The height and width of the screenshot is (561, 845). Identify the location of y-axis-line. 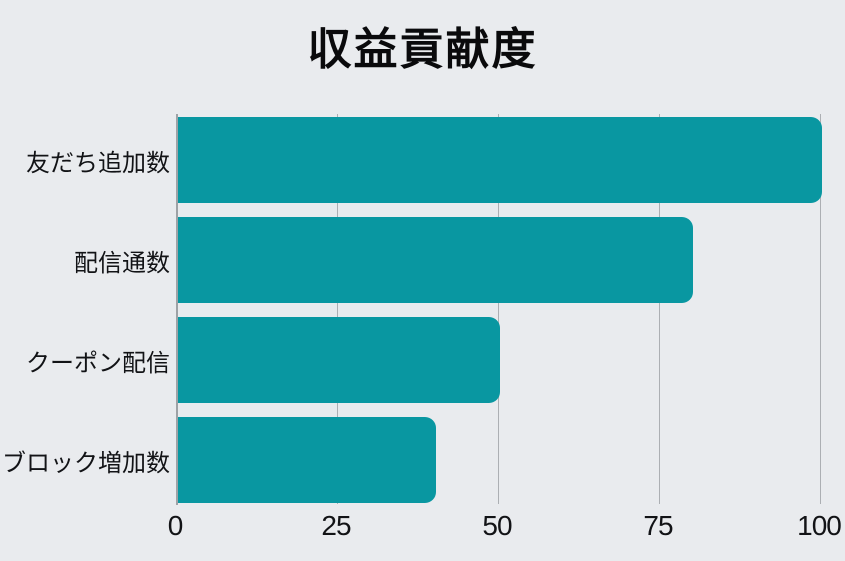
(177, 309).